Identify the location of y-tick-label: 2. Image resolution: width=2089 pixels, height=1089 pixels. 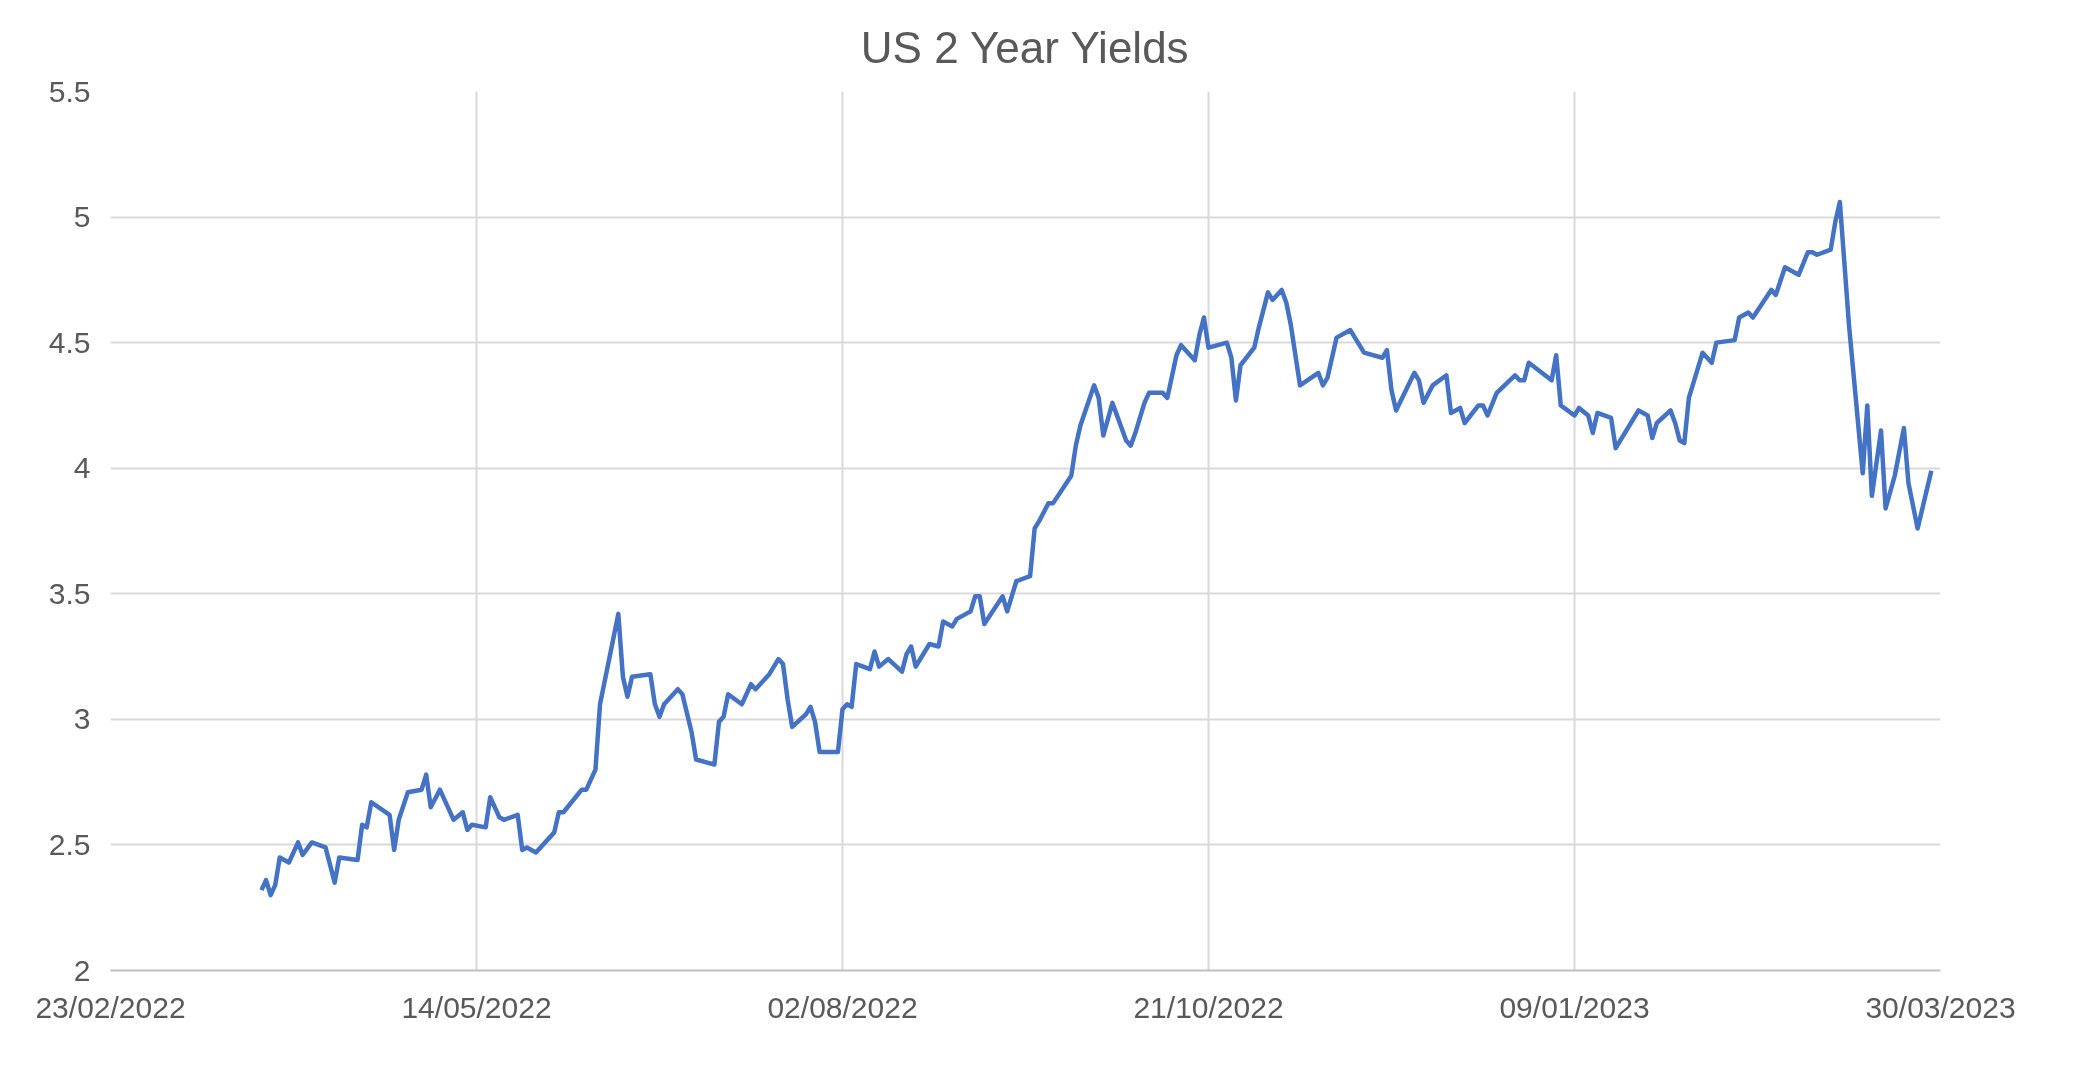
(82, 970).